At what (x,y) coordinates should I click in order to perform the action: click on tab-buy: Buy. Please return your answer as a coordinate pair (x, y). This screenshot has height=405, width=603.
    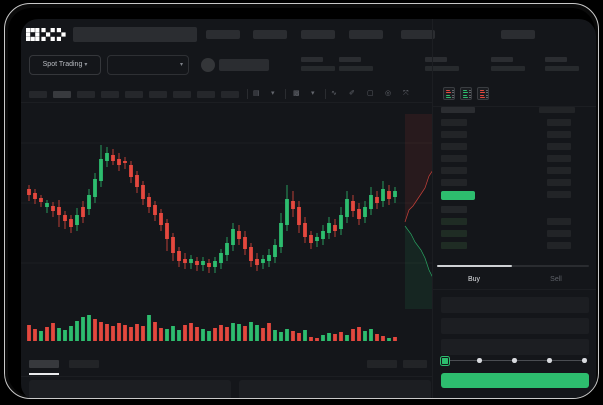
    Looking at the image, I should click on (474, 279).